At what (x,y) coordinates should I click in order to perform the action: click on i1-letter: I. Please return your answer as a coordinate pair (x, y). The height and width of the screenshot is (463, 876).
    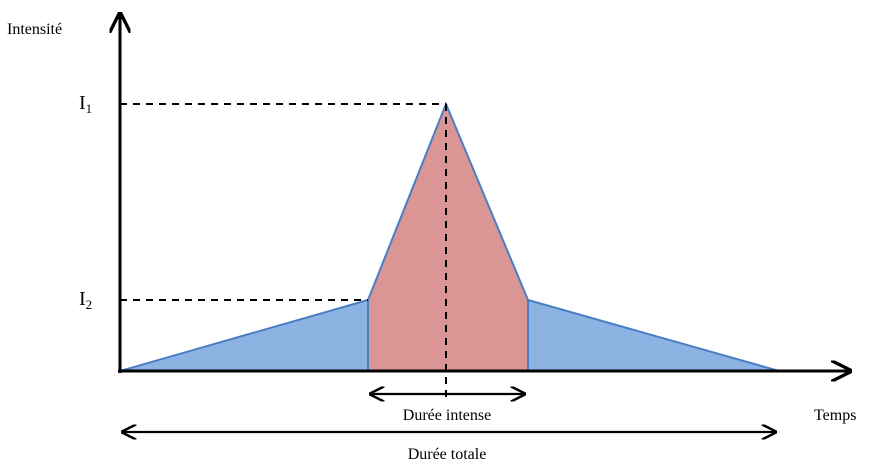
    Looking at the image, I should click on (82, 103).